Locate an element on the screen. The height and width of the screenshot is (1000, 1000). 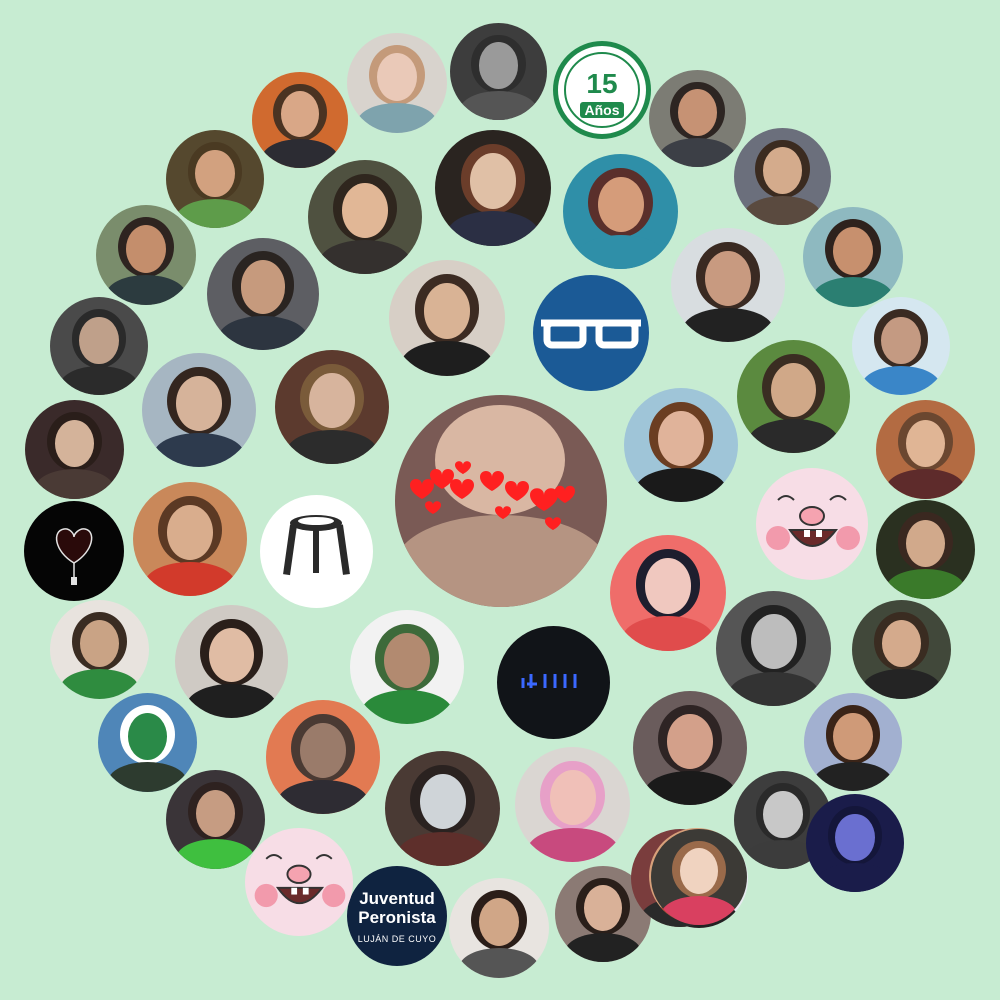
avatar-heart-sticker is located at coordinates (74, 551).